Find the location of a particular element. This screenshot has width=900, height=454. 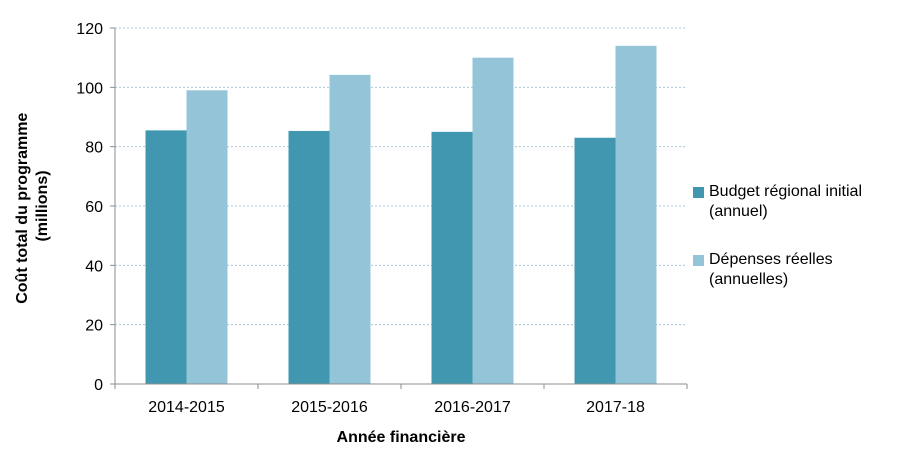

x-tick-label: 2015-2016 is located at coordinates (329, 407).